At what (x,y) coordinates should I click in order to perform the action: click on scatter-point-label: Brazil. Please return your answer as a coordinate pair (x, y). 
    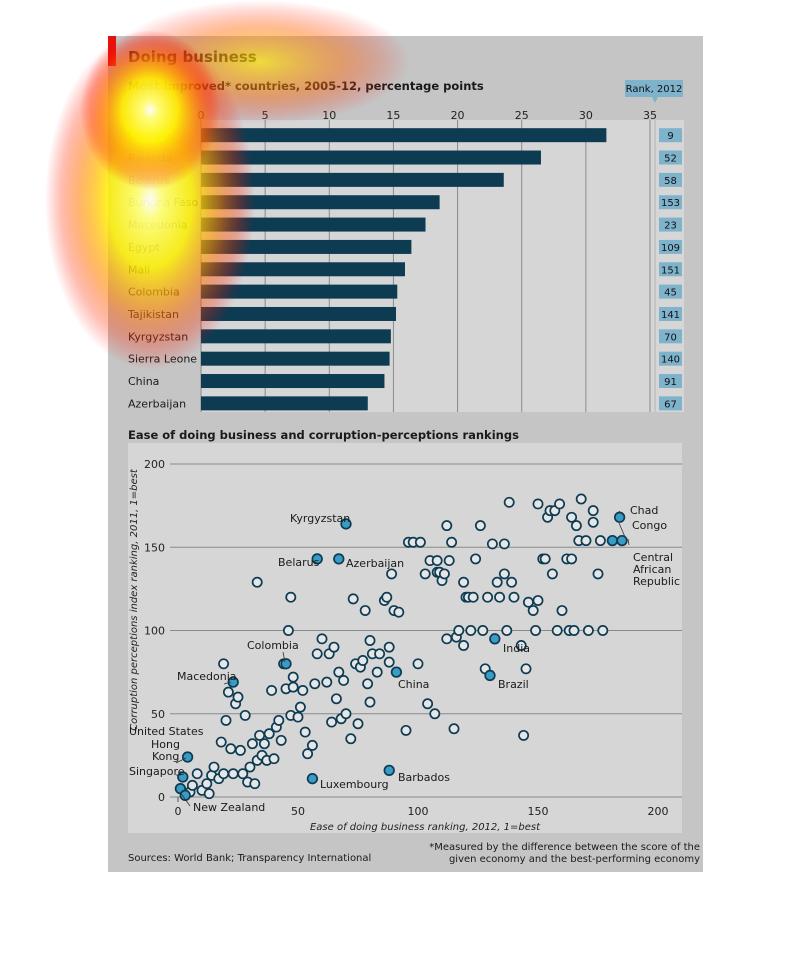
    Looking at the image, I should click on (513, 684).